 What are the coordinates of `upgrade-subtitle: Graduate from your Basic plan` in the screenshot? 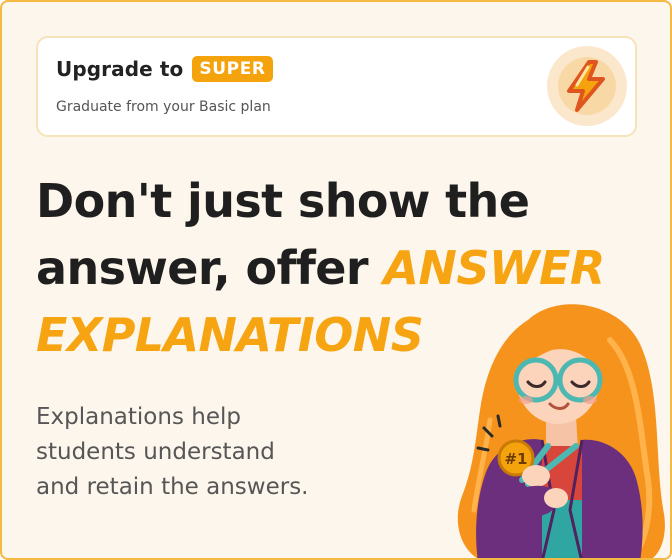 It's located at (163, 107).